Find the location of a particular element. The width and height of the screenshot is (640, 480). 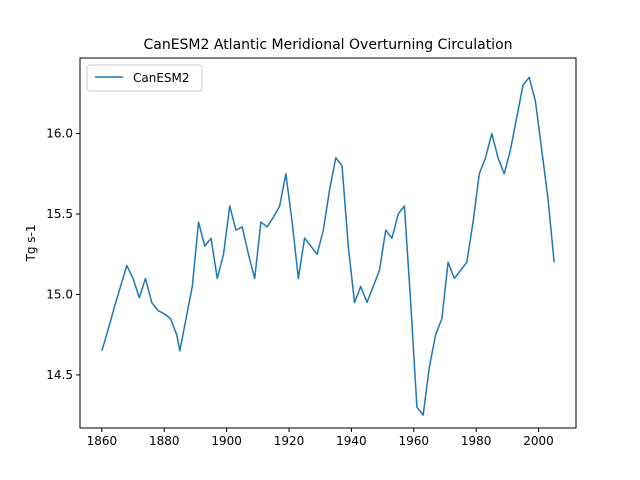

x-tick-label: 1980 is located at coordinates (476, 441).